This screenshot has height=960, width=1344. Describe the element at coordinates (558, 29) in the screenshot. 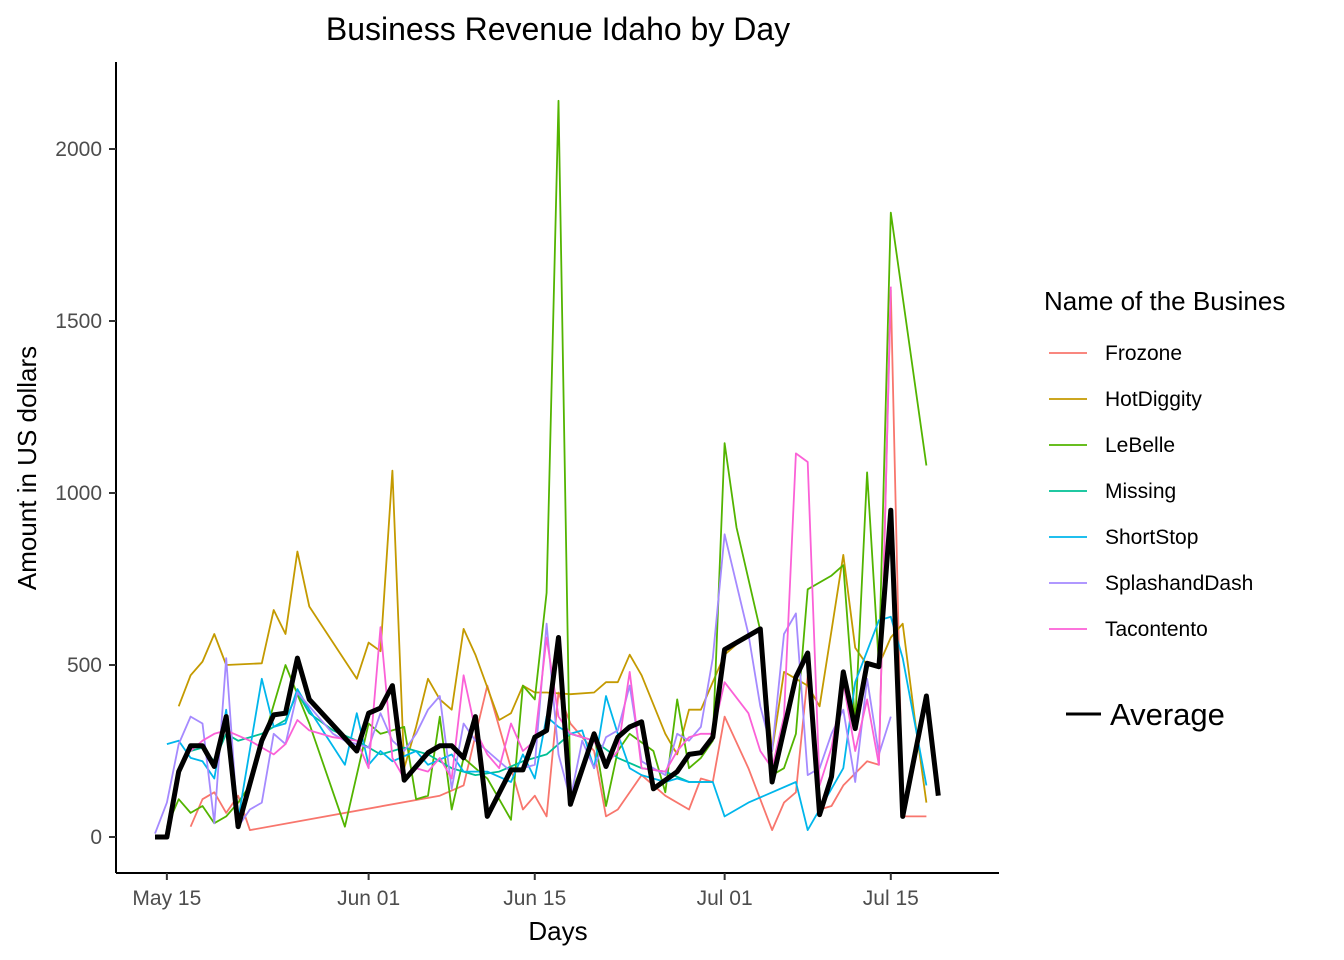

I see `chart-title: Business Revenue Idaho by Day` at that location.